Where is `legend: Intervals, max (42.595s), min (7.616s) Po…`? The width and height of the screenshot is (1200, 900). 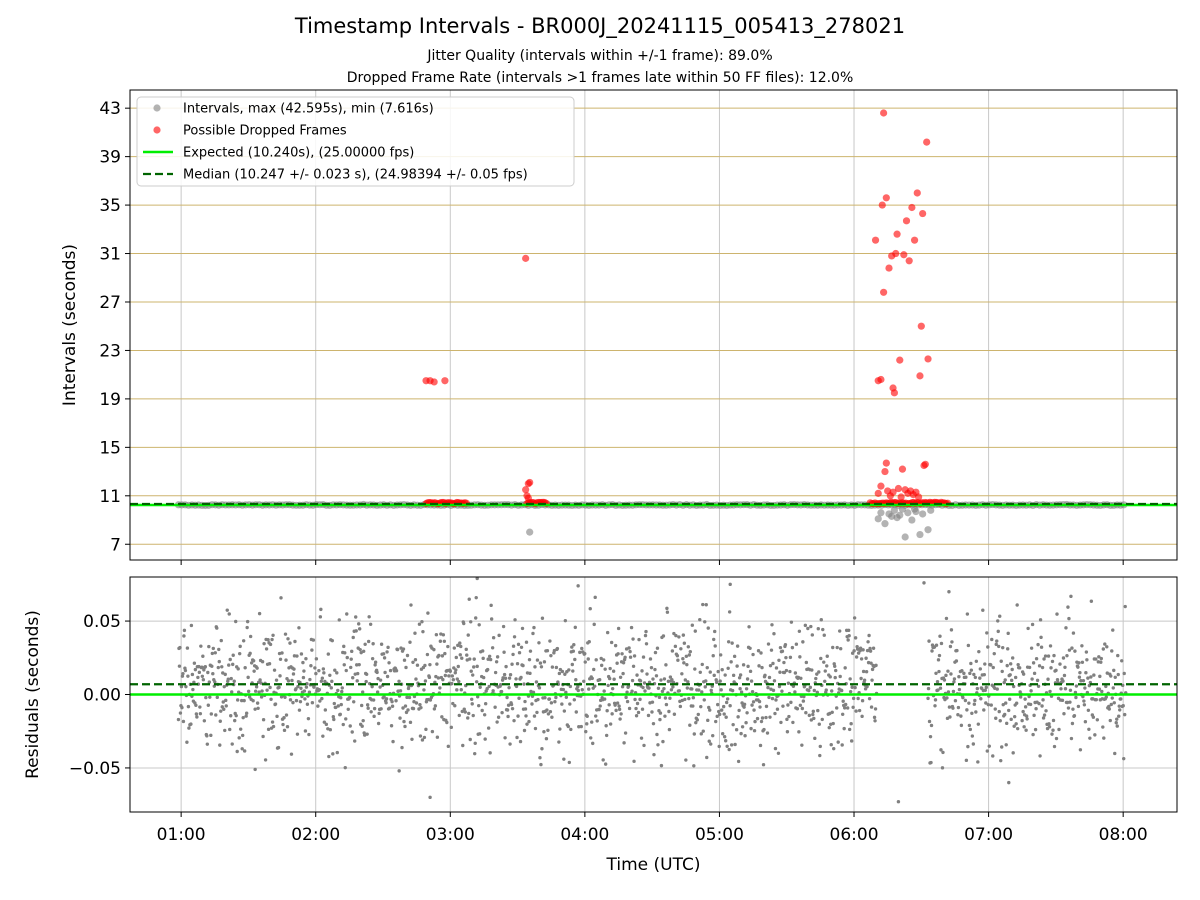 legend: Intervals, max (42.595s), min (7.616s) Po… is located at coordinates (355, 141).